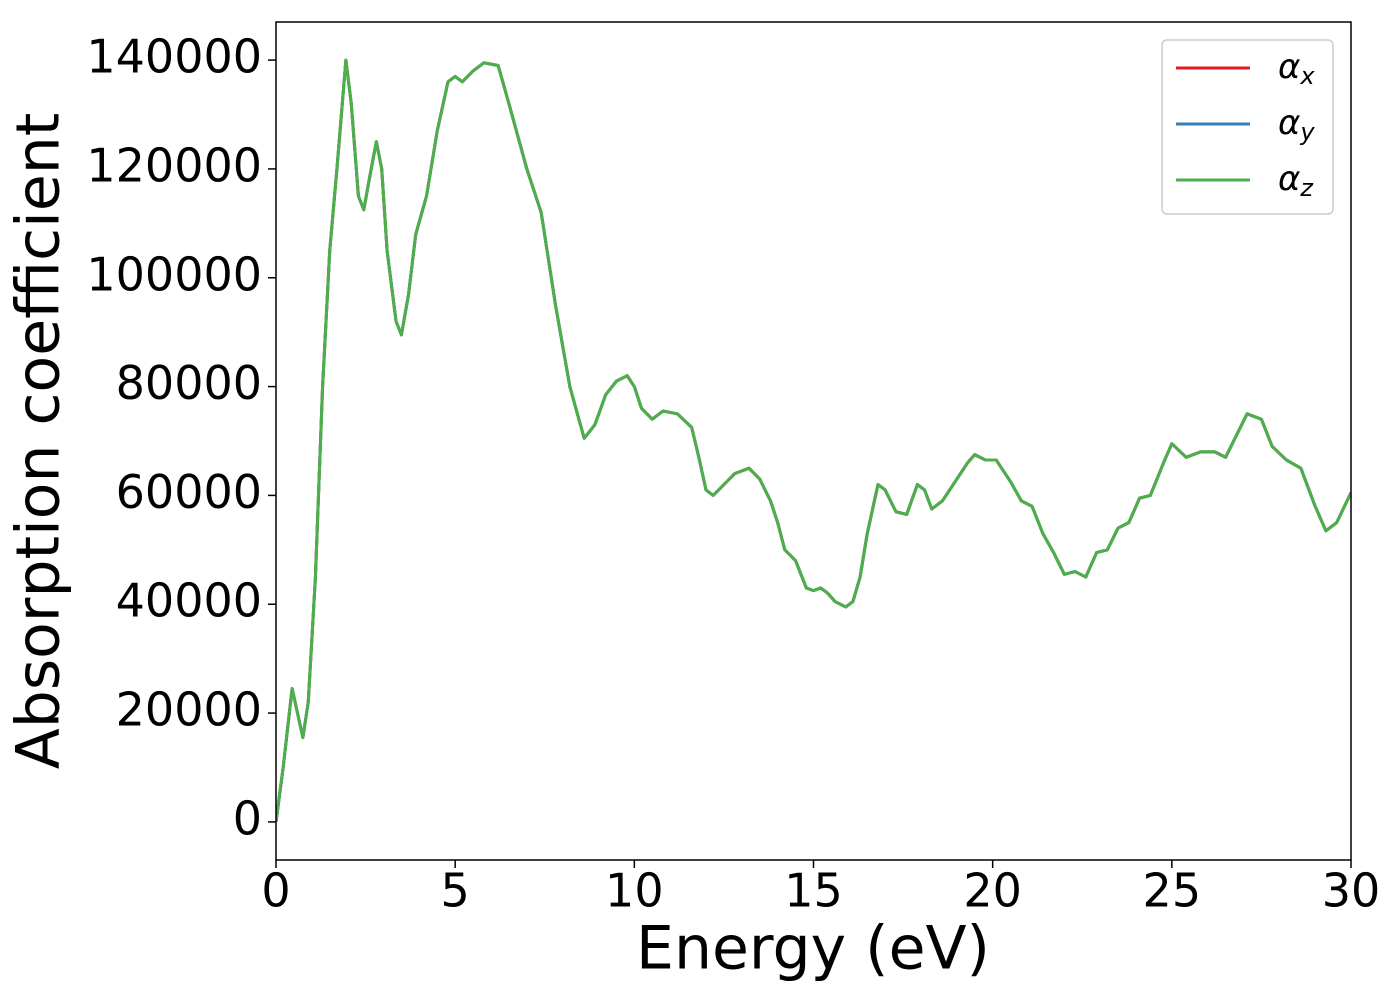 The height and width of the screenshot is (1000, 1400). Describe the element at coordinates (275, 891) in the screenshot. I see `x-tick-label: 0` at that location.